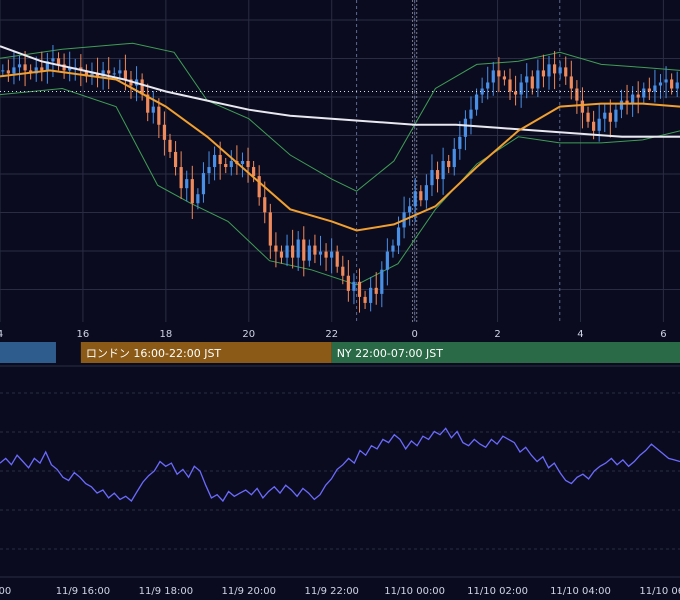 Image resolution: width=680 pixels, height=600 pixels. I want to click on oscillator-x-tick-label: 4:00, so click(5, 591).